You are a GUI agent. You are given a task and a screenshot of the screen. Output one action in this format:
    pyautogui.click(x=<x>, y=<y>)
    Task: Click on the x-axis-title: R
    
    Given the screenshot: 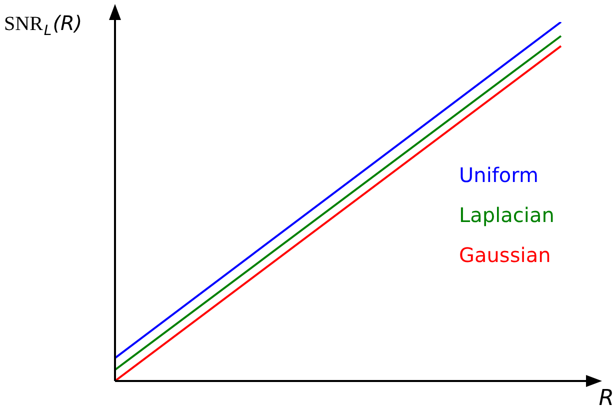 What is the action you would take?
    pyautogui.click(x=606, y=396)
    